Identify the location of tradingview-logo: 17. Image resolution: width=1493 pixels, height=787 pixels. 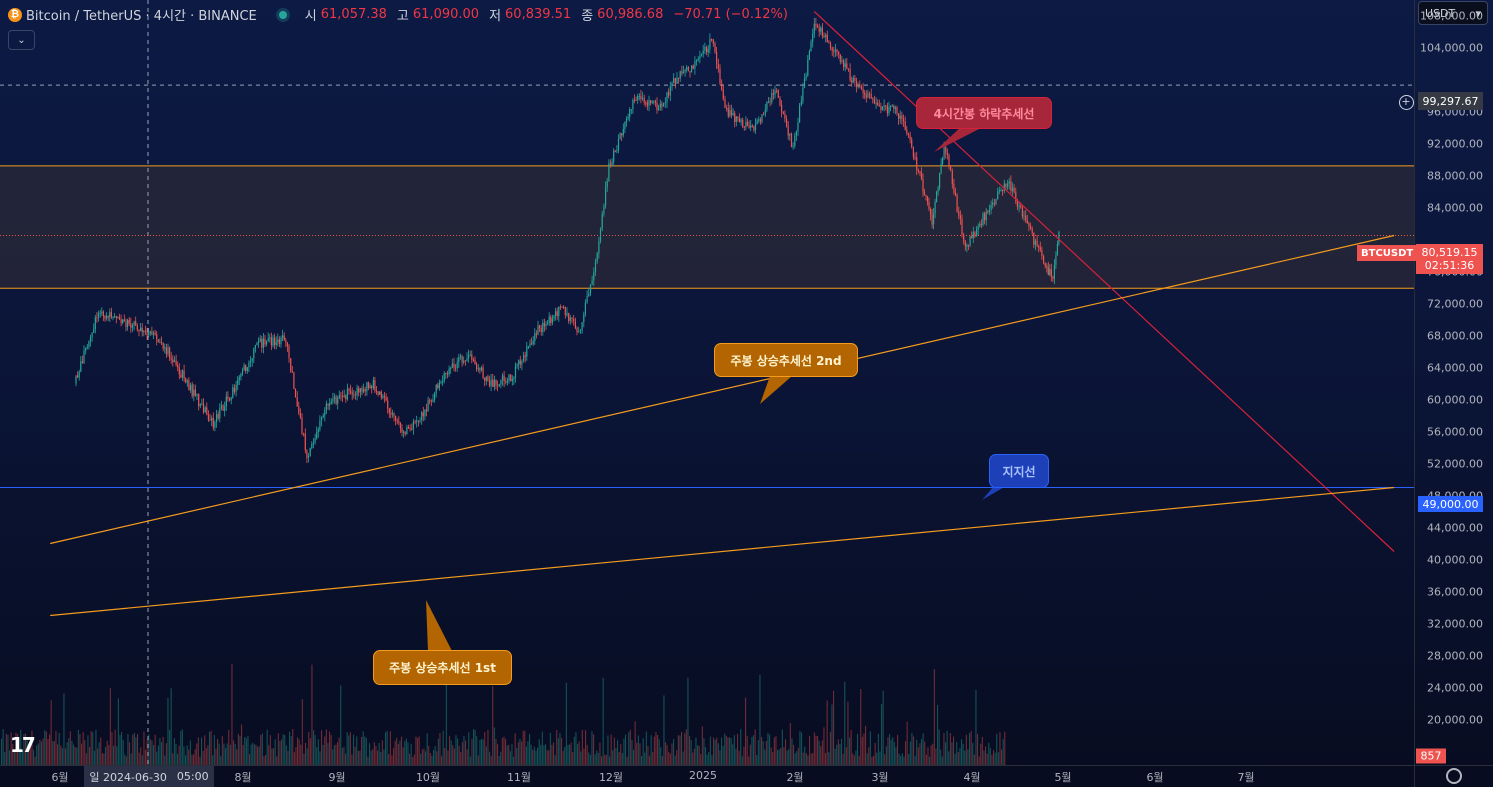
(23, 745).